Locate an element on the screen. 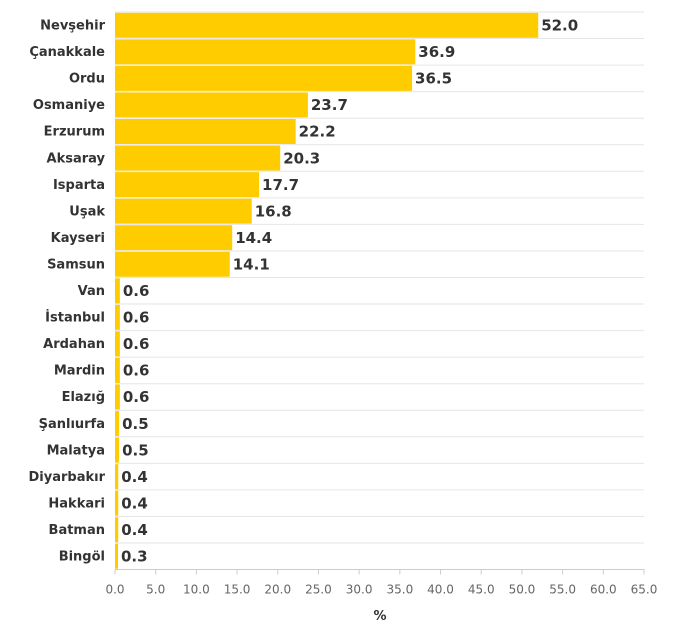 This screenshot has height=629, width=685. category-label: İstanbul is located at coordinates (75, 318).